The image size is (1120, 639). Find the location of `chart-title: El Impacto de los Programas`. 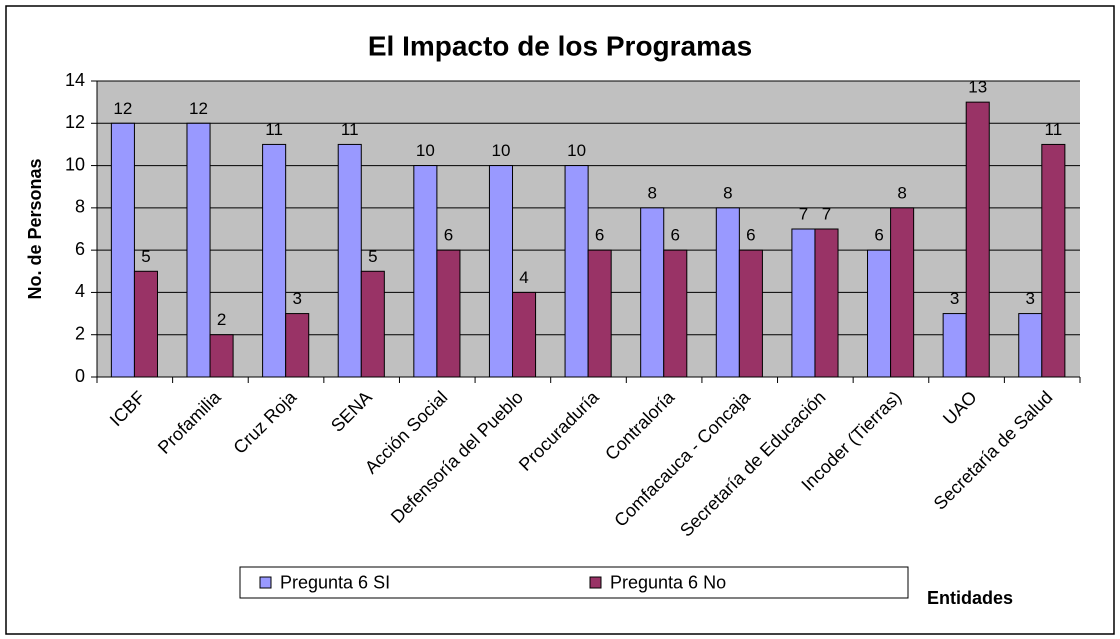

chart-title: El Impacto de los Programas is located at coordinates (560, 45).